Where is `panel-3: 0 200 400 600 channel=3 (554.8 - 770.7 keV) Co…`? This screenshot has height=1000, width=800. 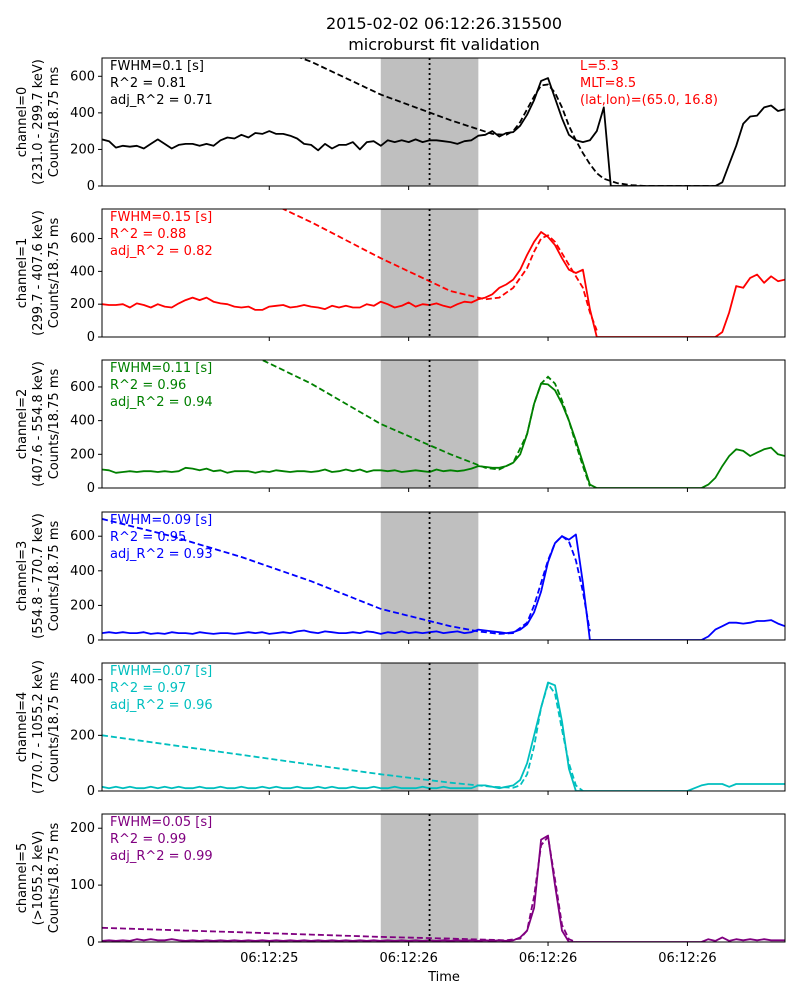 panel-3: 0 200 400 600 channel=3 (554.8 - 770.7 keV) Co… is located at coordinates (400, 579).